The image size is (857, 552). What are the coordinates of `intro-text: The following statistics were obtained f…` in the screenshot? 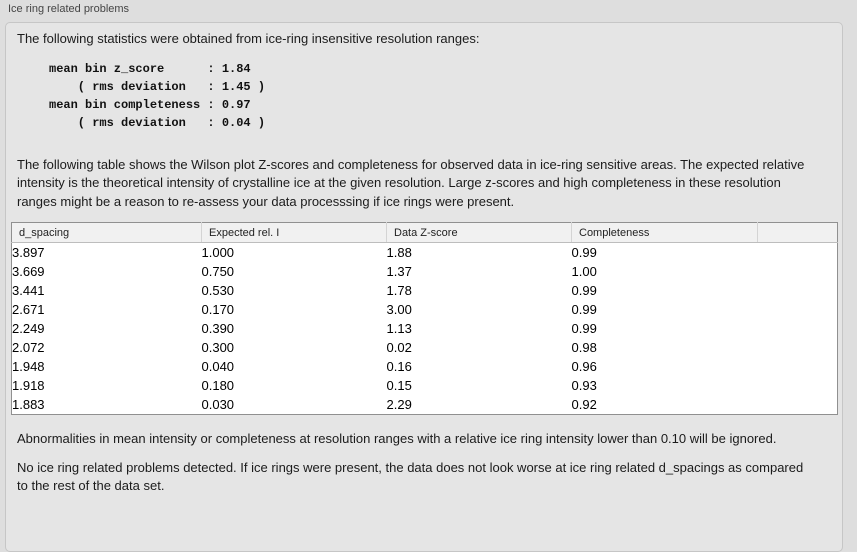 It's located at (248, 38).